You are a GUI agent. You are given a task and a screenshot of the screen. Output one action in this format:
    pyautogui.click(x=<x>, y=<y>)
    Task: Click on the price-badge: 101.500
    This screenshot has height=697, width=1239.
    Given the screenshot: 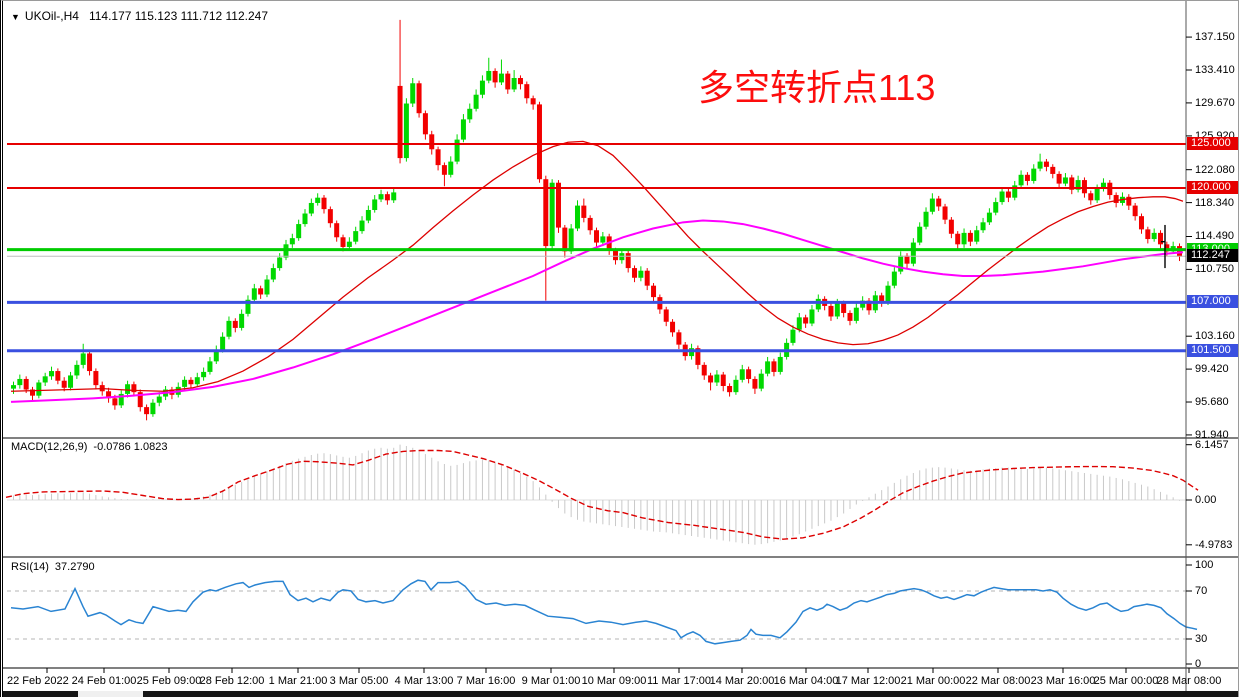 What is the action you would take?
    pyautogui.click(x=1212, y=350)
    